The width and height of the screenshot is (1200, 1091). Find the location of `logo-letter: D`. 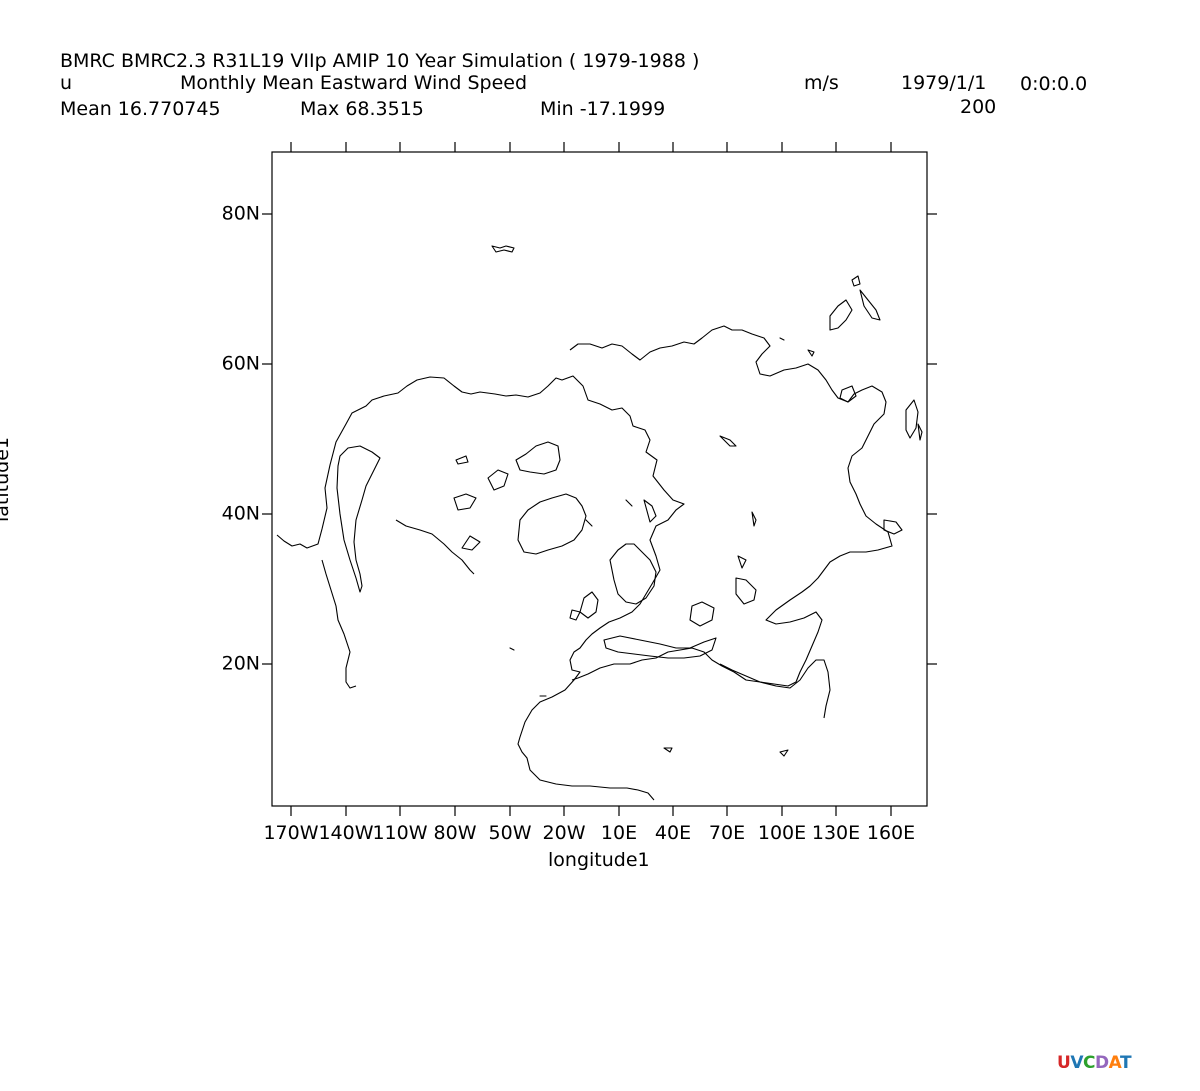

logo-letter: D is located at coordinates (1101, 1063).